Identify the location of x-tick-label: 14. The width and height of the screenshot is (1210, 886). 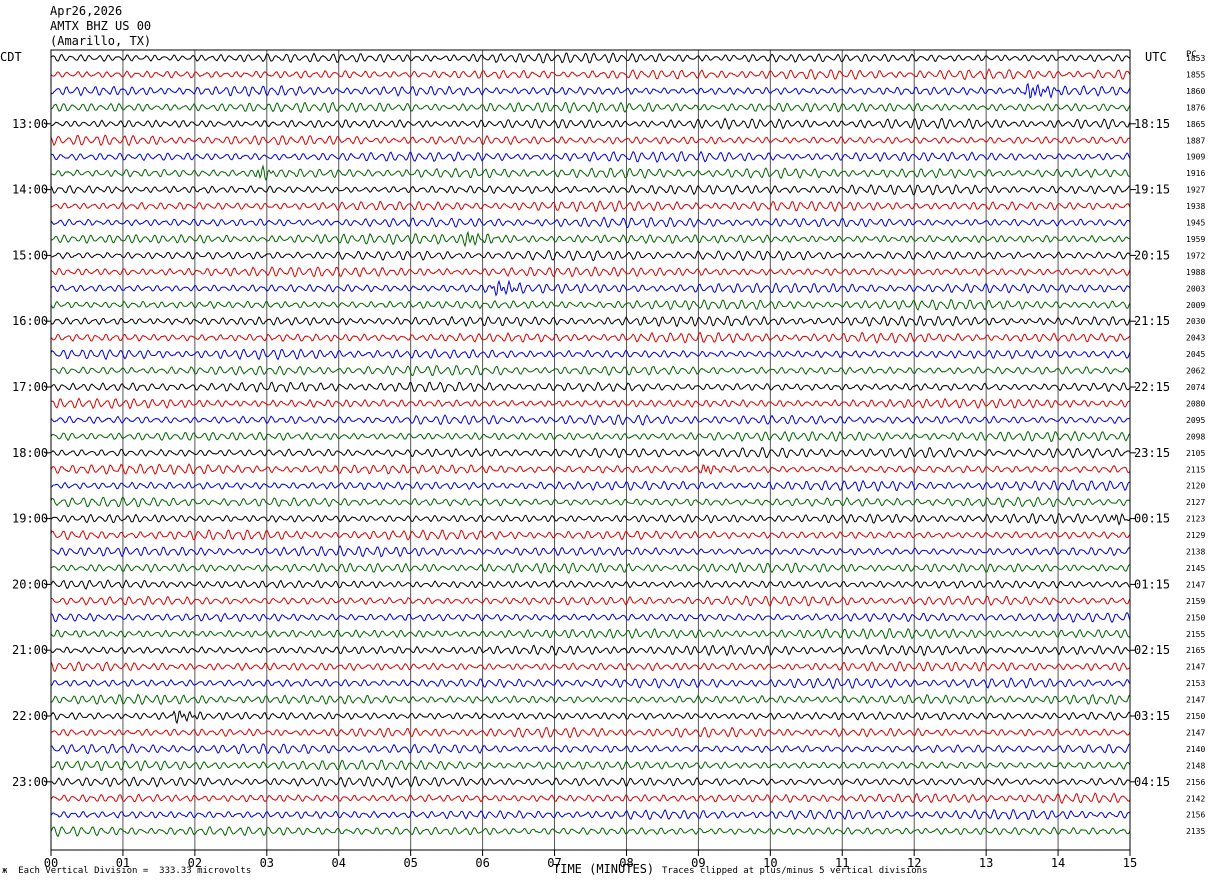
(1058, 863).